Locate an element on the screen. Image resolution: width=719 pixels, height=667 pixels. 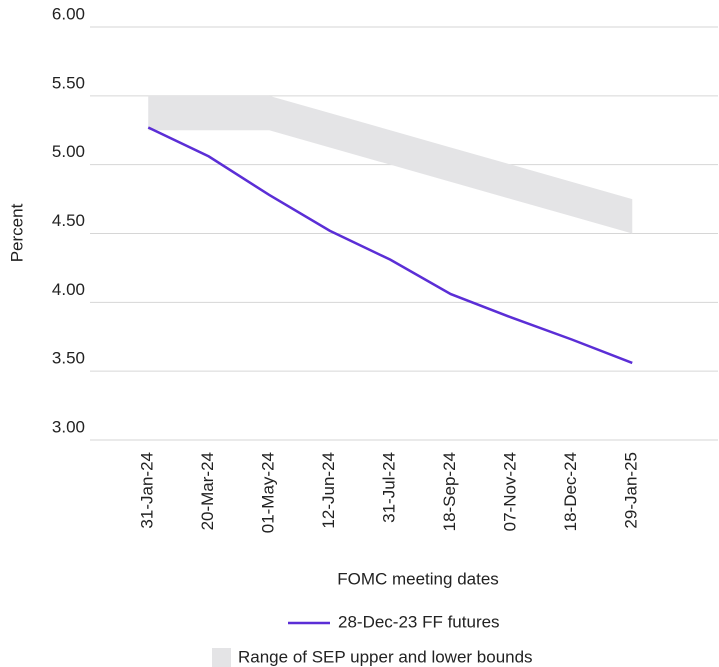
x-tick-label: 29-Jan-25 is located at coordinates (631, 490).